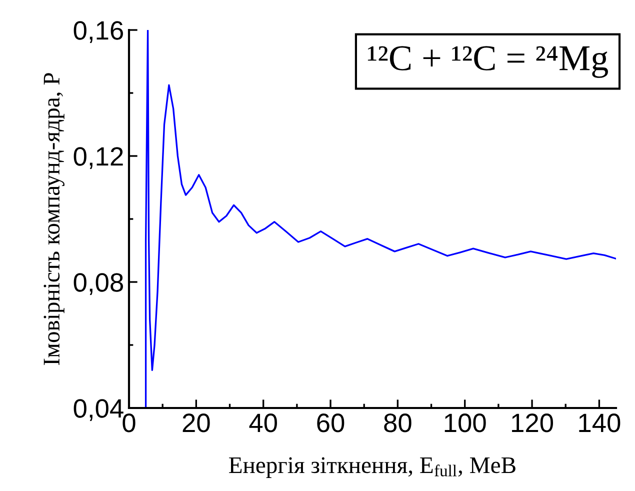  What do you see at coordinates (98, 284) in the screenshot?
I see `y-tick-label: 0,08` at bounding box center [98, 284].